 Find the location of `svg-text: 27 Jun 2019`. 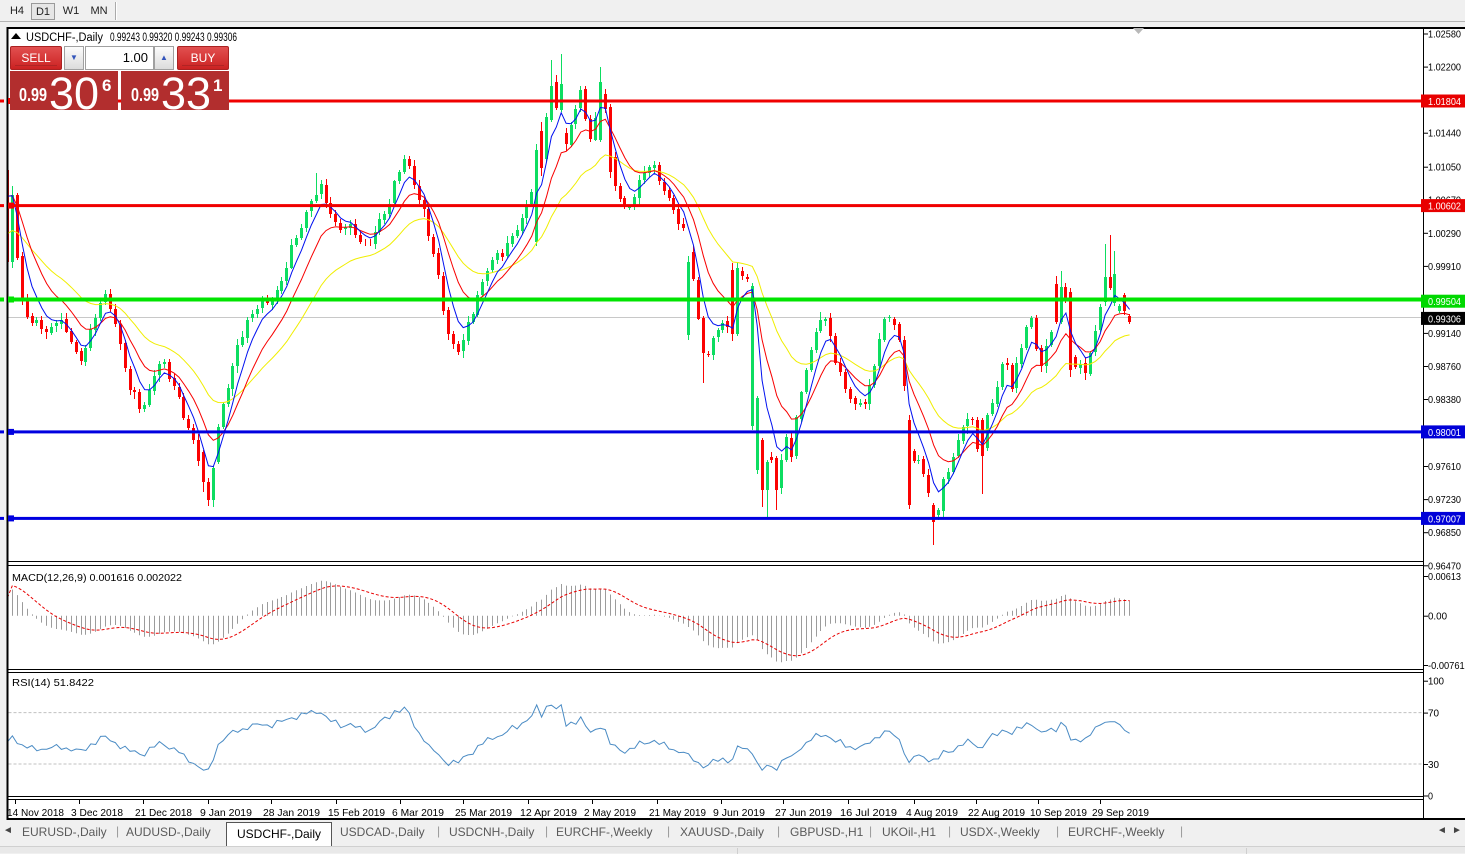

svg-text: 27 Jun 2019 is located at coordinates (803, 813).